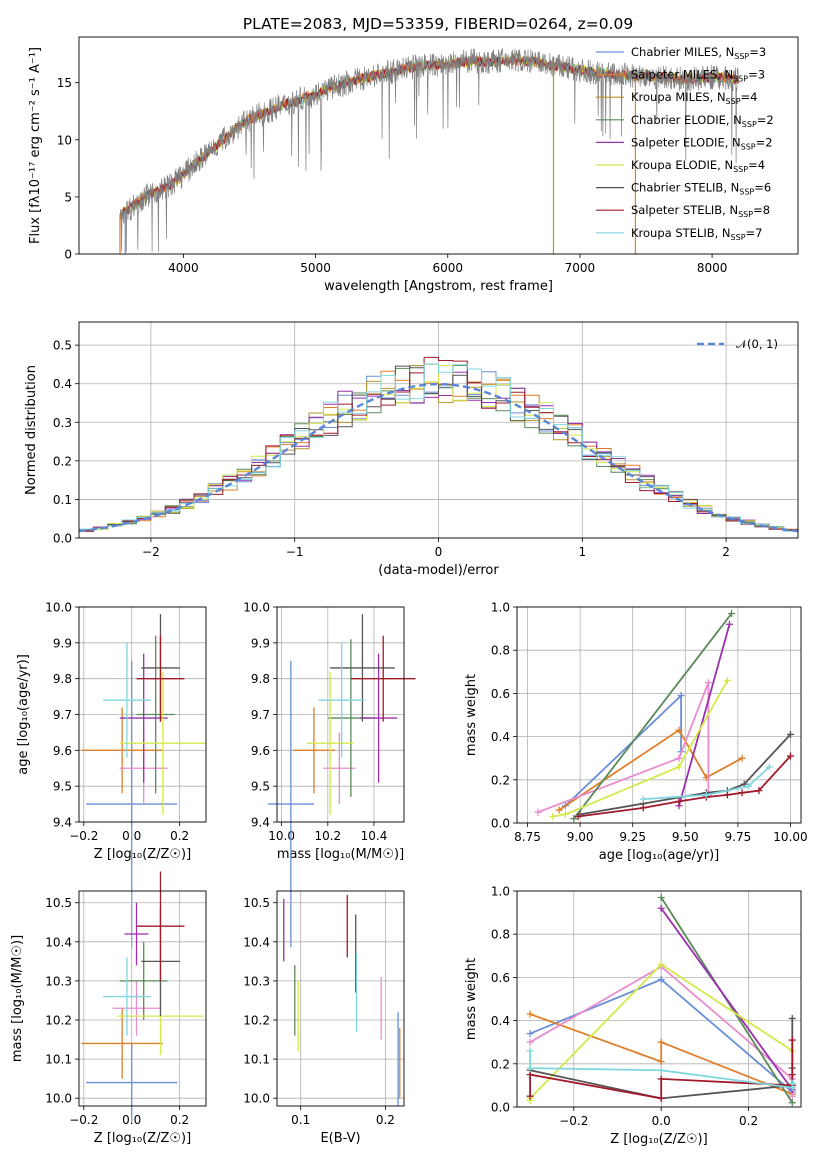  Describe the element at coordinates (500, 780) in the screenshot. I see `y-tick-label: 0.2` at that location.